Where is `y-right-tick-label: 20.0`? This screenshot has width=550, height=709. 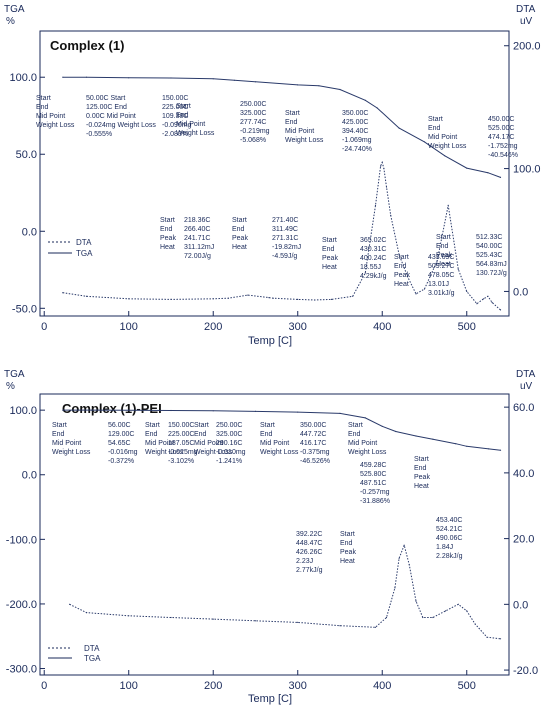
y-right-tick-label: 20.0 is located at coordinates (523, 540).